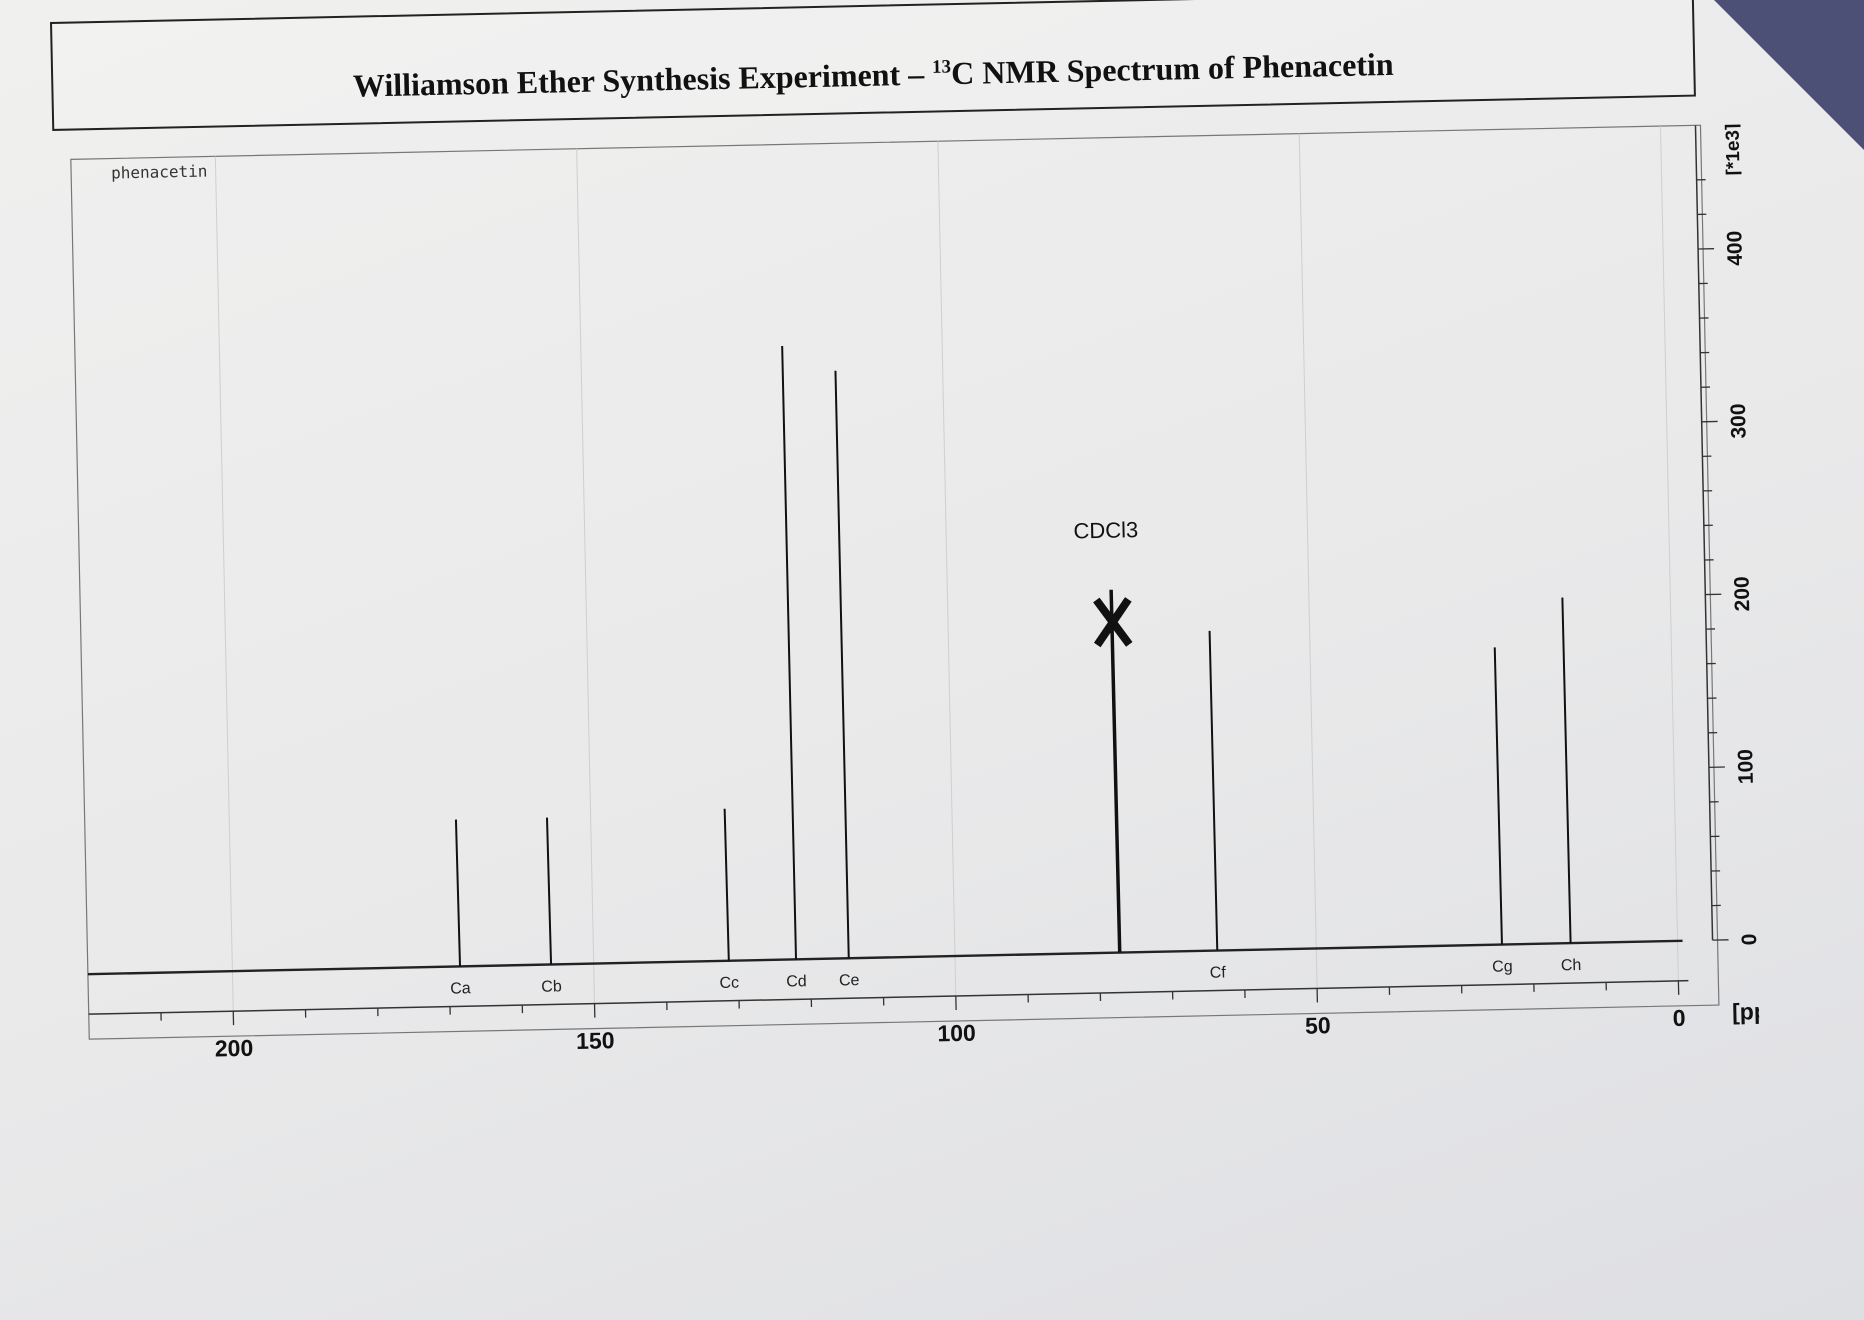 This screenshot has width=1864, height=1320. Describe the element at coordinates (1749, 939) in the screenshot. I see `y-tick-label: 0` at that location.